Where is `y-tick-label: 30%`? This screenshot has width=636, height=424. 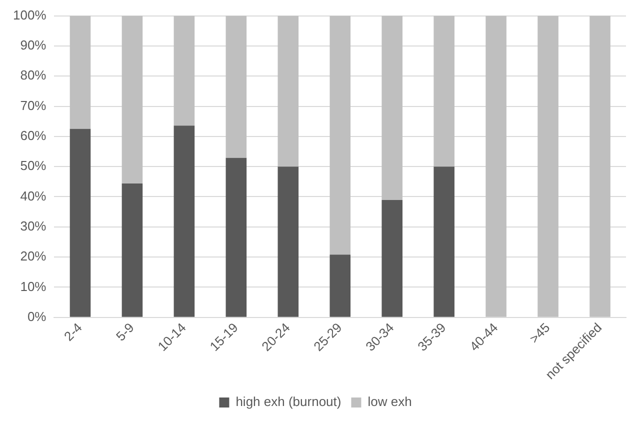
y-tick-label: 30% is located at coordinates (33, 226).